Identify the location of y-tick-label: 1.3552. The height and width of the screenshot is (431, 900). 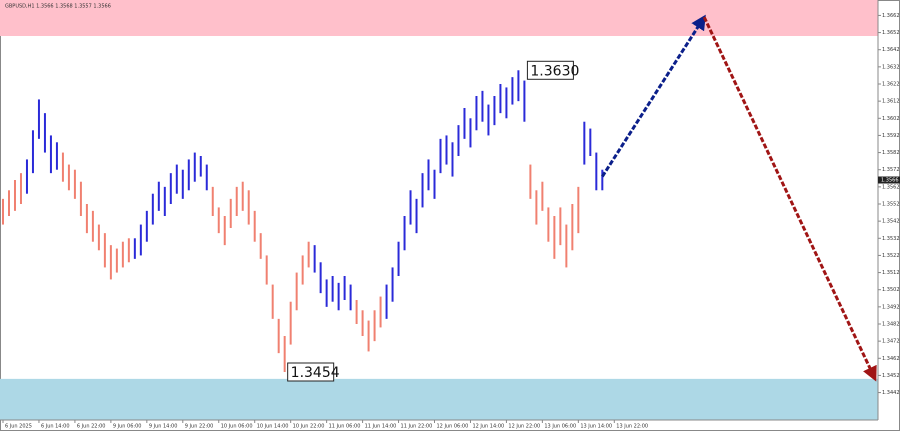
(891, 205).